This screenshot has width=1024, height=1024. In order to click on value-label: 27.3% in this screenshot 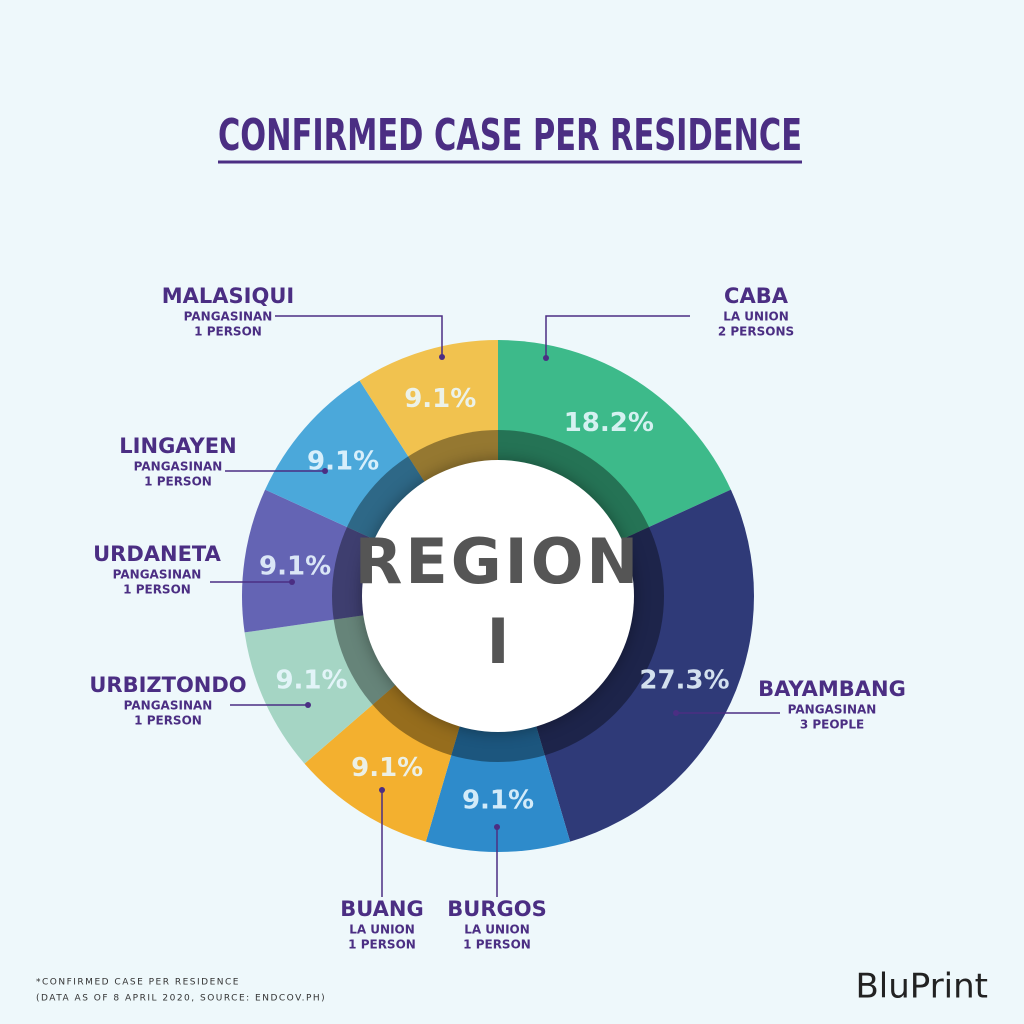, I will do `click(684, 681)`.